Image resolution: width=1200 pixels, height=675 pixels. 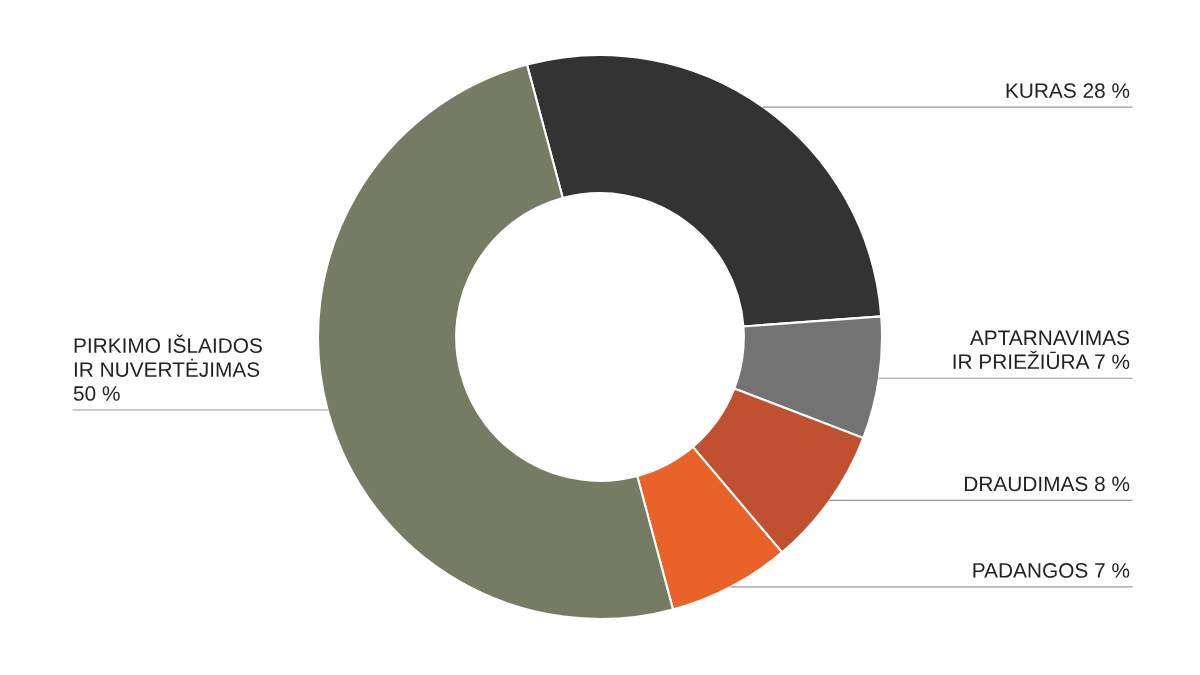 I want to click on slice-label: PIRKIMO IŠLAIDOS IR NUVERTĖJIMAS, so click(x=168, y=355).